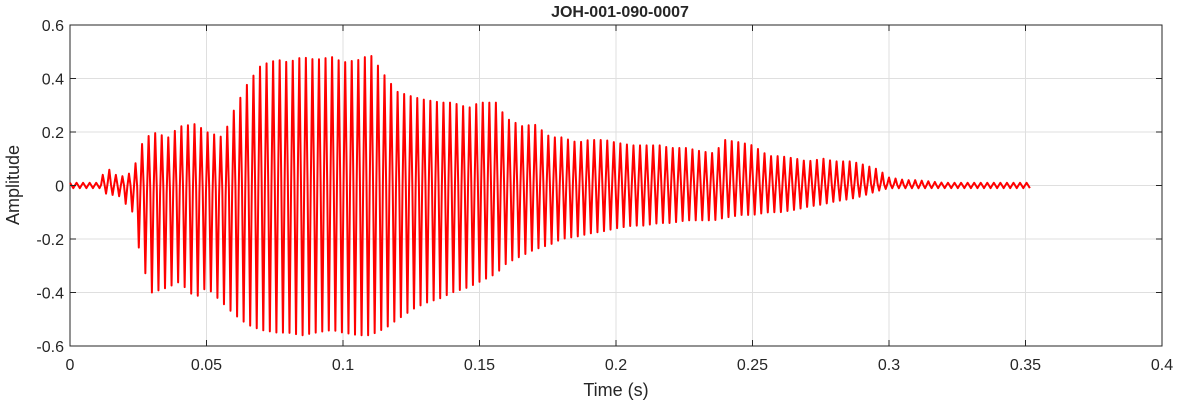 This screenshot has height=404, width=1177. I want to click on y-tick-label: 0.4, so click(53, 80).